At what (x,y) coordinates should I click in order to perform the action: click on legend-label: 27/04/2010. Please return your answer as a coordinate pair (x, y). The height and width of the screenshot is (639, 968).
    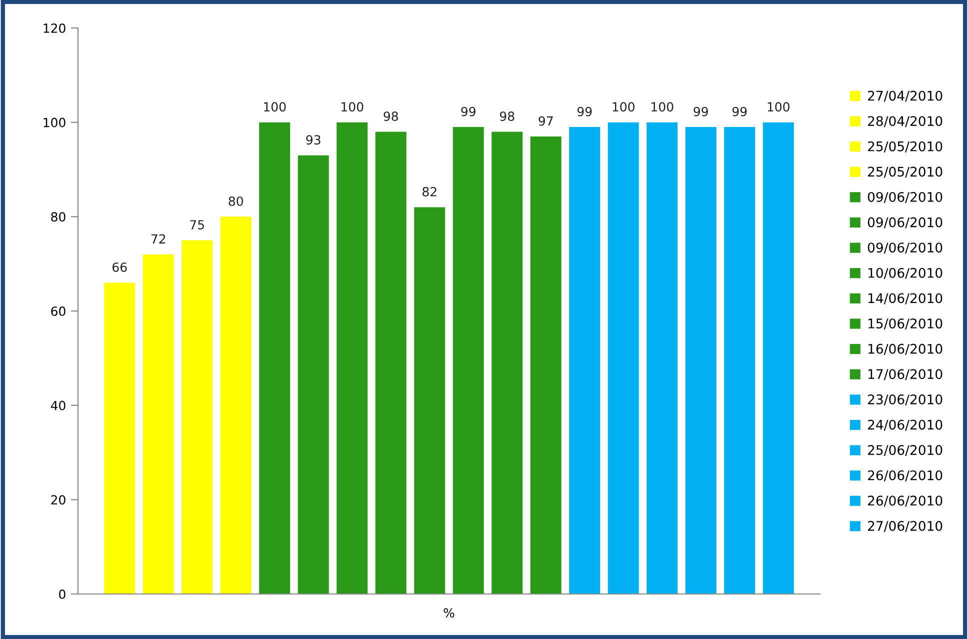
    Looking at the image, I should click on (905, 96).